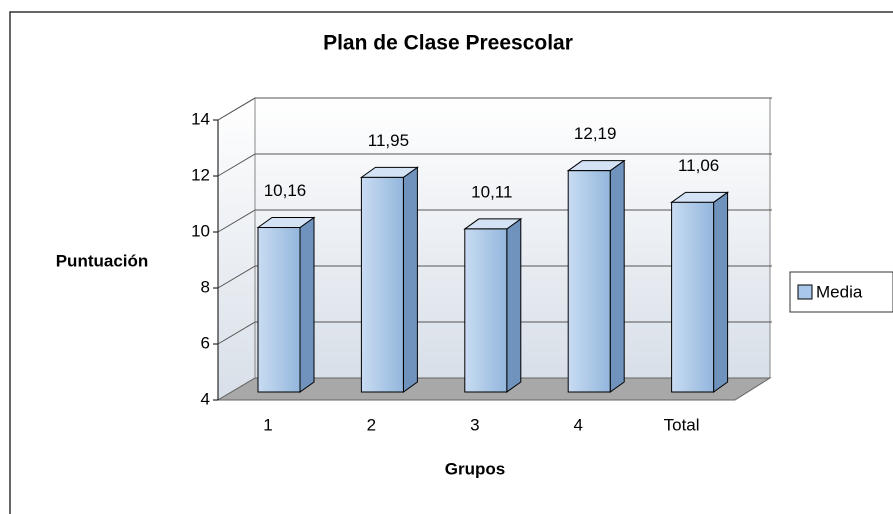 This screenshot has height=514, width=893. Describe the element at coordinates (682, 424) in the screenshot. I see `x-tick-label: Total` at that location.